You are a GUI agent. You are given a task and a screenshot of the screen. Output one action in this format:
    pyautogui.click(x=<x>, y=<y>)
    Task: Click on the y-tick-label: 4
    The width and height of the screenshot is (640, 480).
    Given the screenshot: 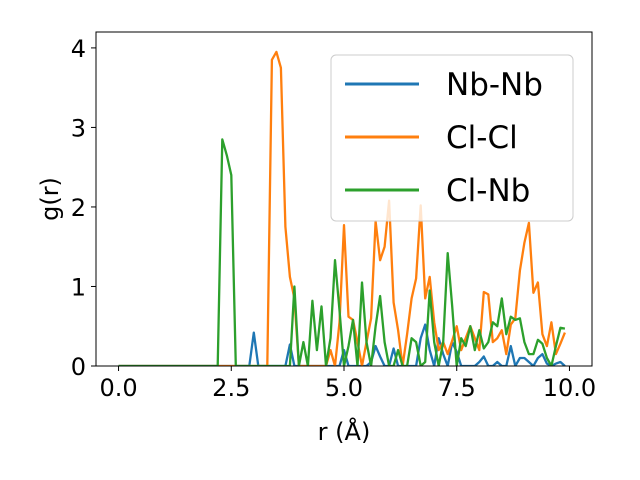 What is the action you would take?
    pyautogui.click(x=78, y=49)
    